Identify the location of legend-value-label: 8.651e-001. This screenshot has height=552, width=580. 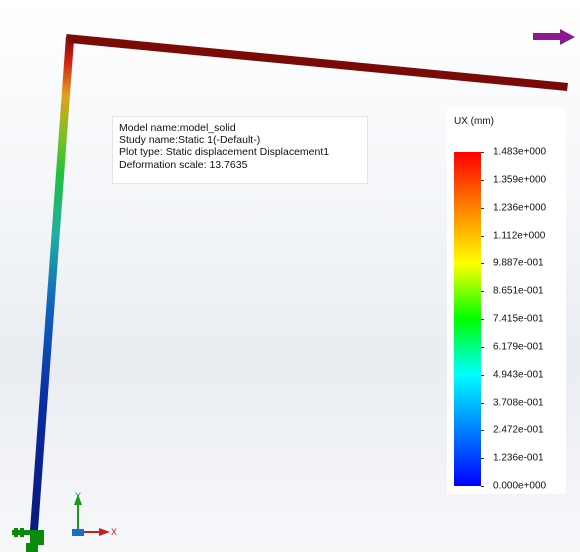
(518, 291).